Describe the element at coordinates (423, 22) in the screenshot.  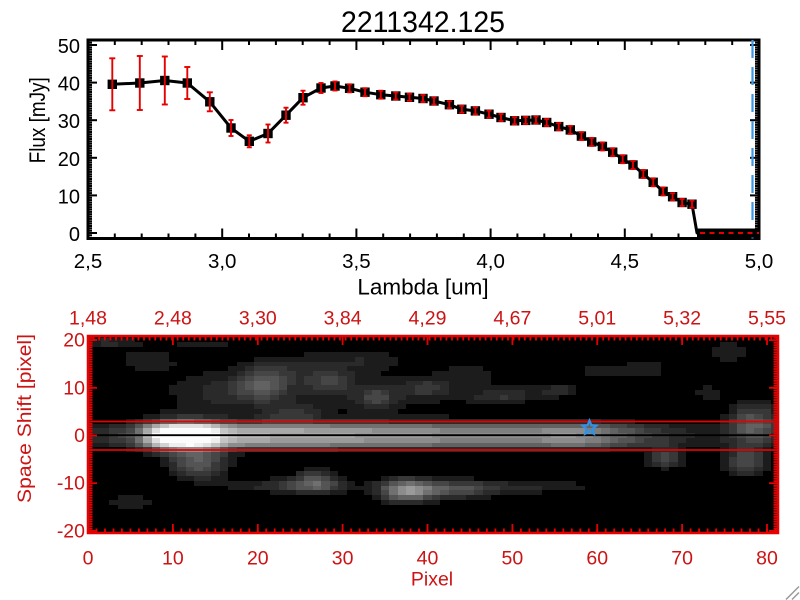
I see `svg-text: 2211342.125` at that location.